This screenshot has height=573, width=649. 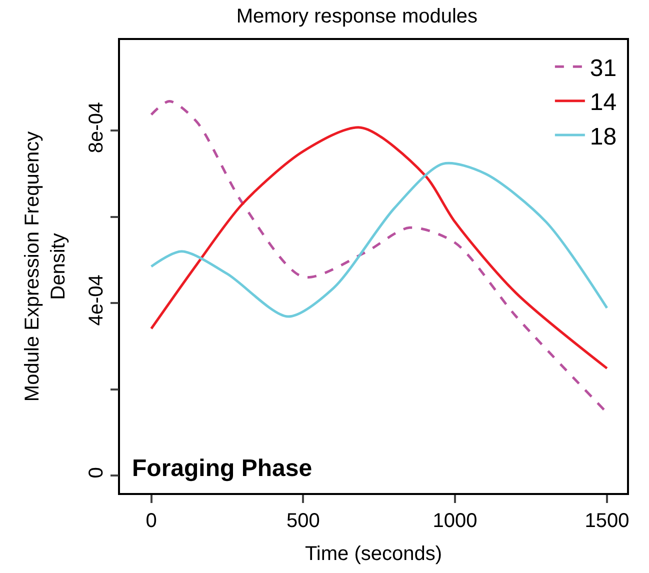 What do you see at coordinates (373, 553) in the screenshot?
I see `x-axis-title: Time (seconds)` at bounding box center [373, 553].